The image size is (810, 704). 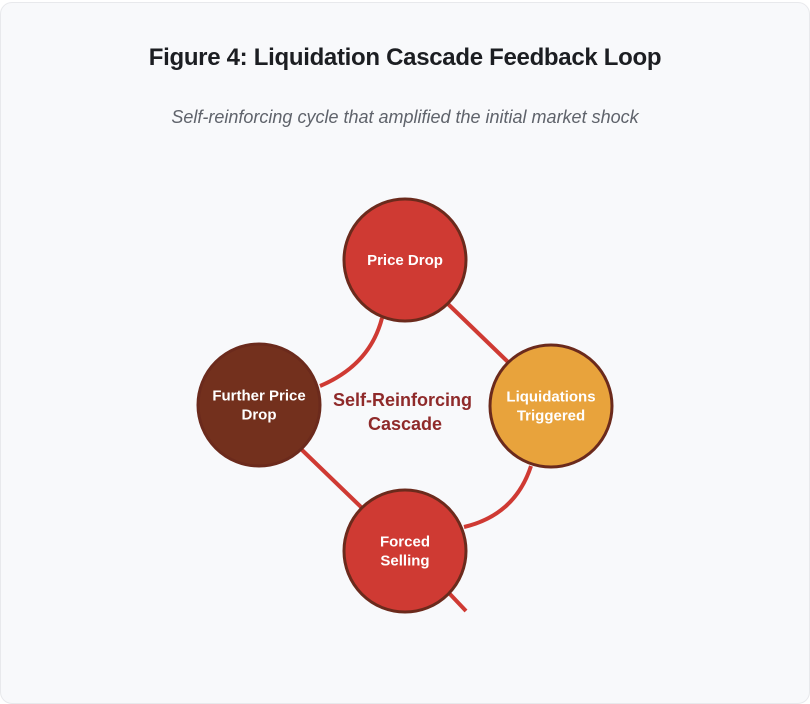 I want to click on node-price-drop: Price Drop, so click(x=405, y=260).